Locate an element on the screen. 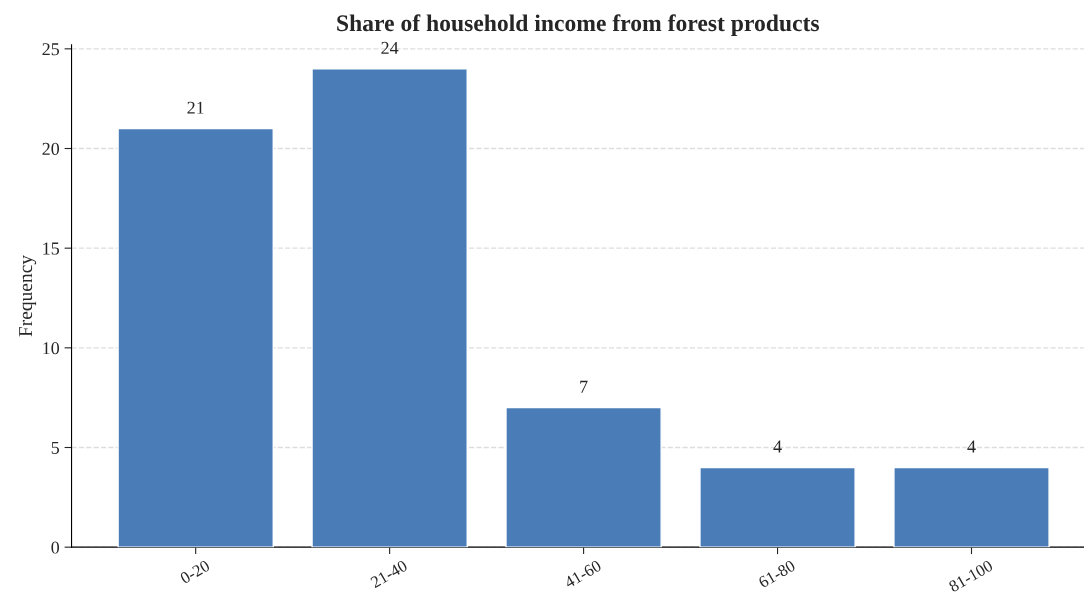 This screenshot has width=1084, height=598. x-tick-label: 0-20 is located at coordinates (195, 572).